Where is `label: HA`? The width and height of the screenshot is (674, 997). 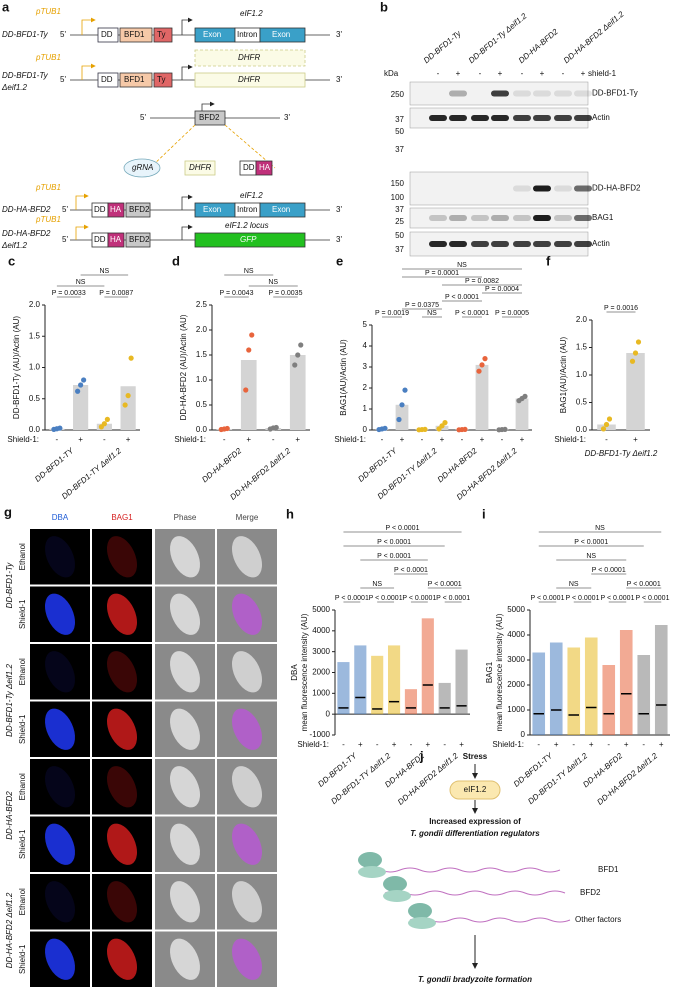 label: HA is located at coordinates (116, 239).